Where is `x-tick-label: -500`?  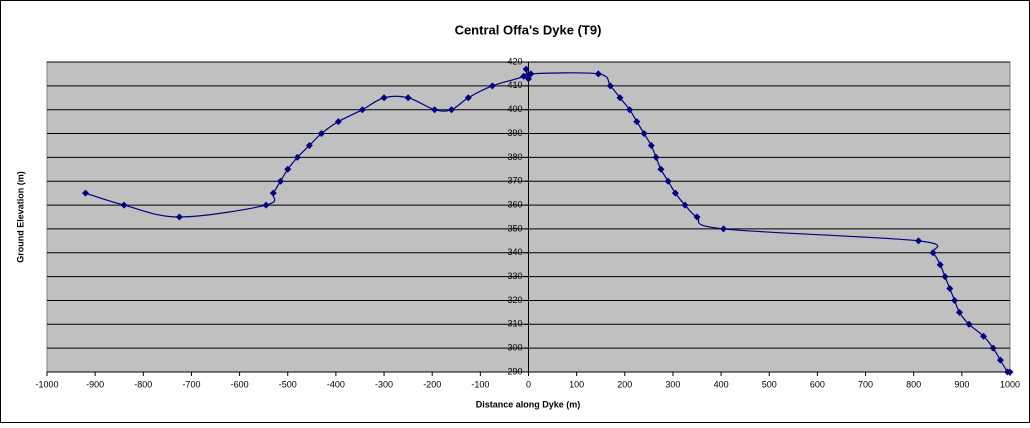
x-tick-label: -500 is located at coordinates (288, 384).